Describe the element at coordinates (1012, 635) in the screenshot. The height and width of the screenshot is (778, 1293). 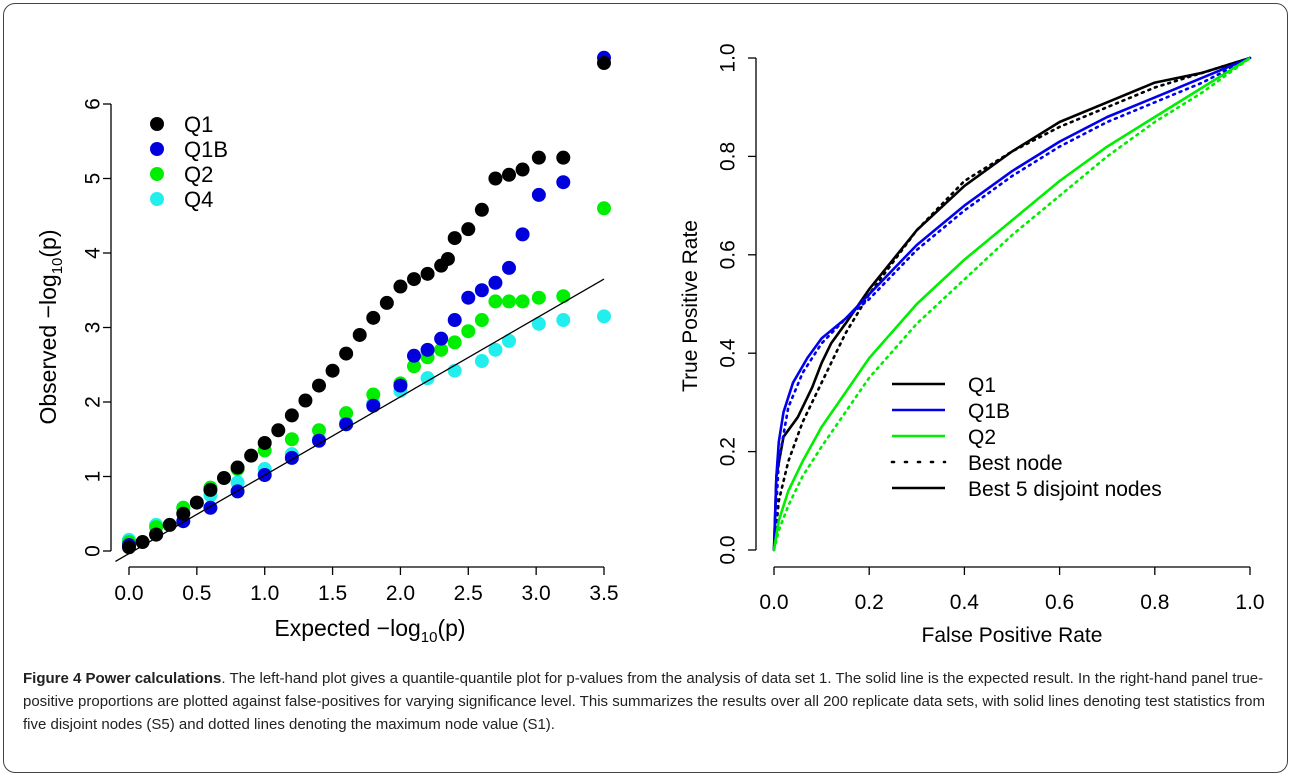
I see `x-axis-label: False Positive Rate` at that location.